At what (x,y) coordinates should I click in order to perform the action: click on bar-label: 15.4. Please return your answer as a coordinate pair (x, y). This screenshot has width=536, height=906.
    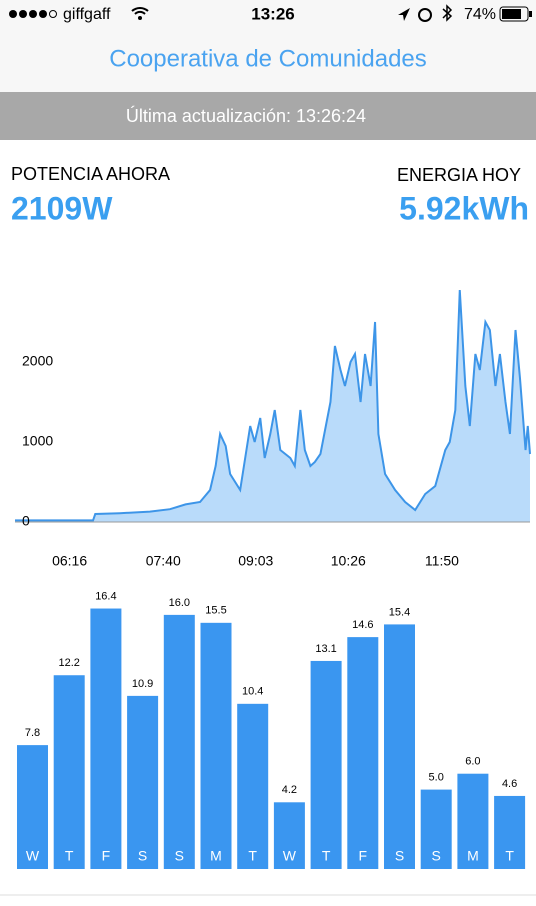
    Looking at the image, I should click on (399, 612).